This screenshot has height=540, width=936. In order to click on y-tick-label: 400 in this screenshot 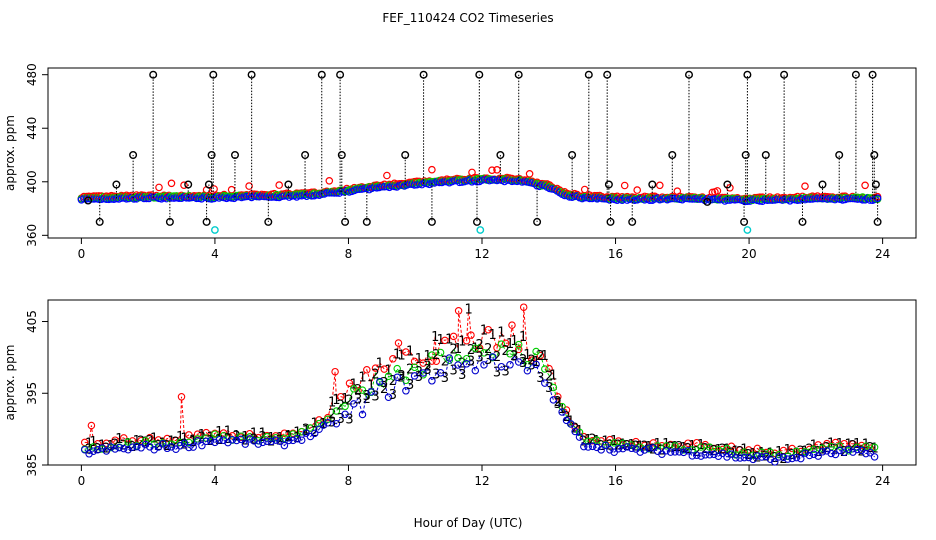, I will do `click(32, 181)`.